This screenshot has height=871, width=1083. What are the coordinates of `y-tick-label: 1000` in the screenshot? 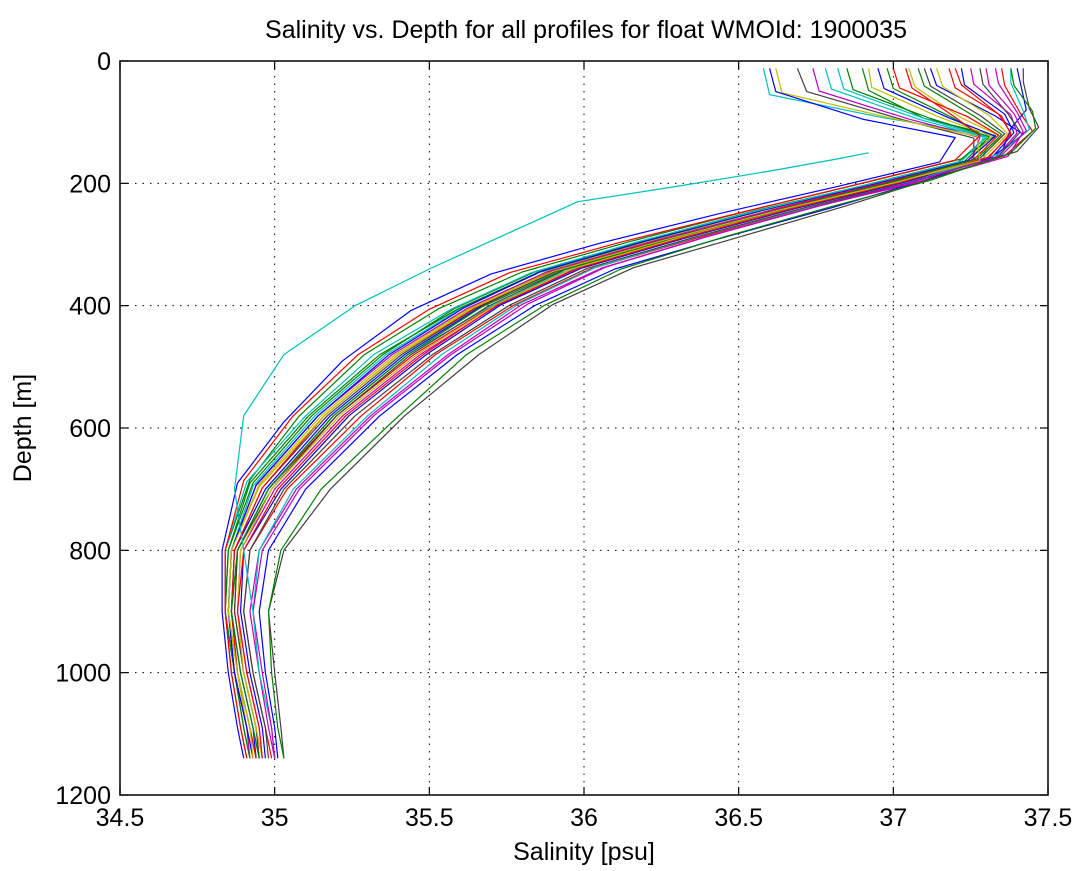 It's located at (83, 674).